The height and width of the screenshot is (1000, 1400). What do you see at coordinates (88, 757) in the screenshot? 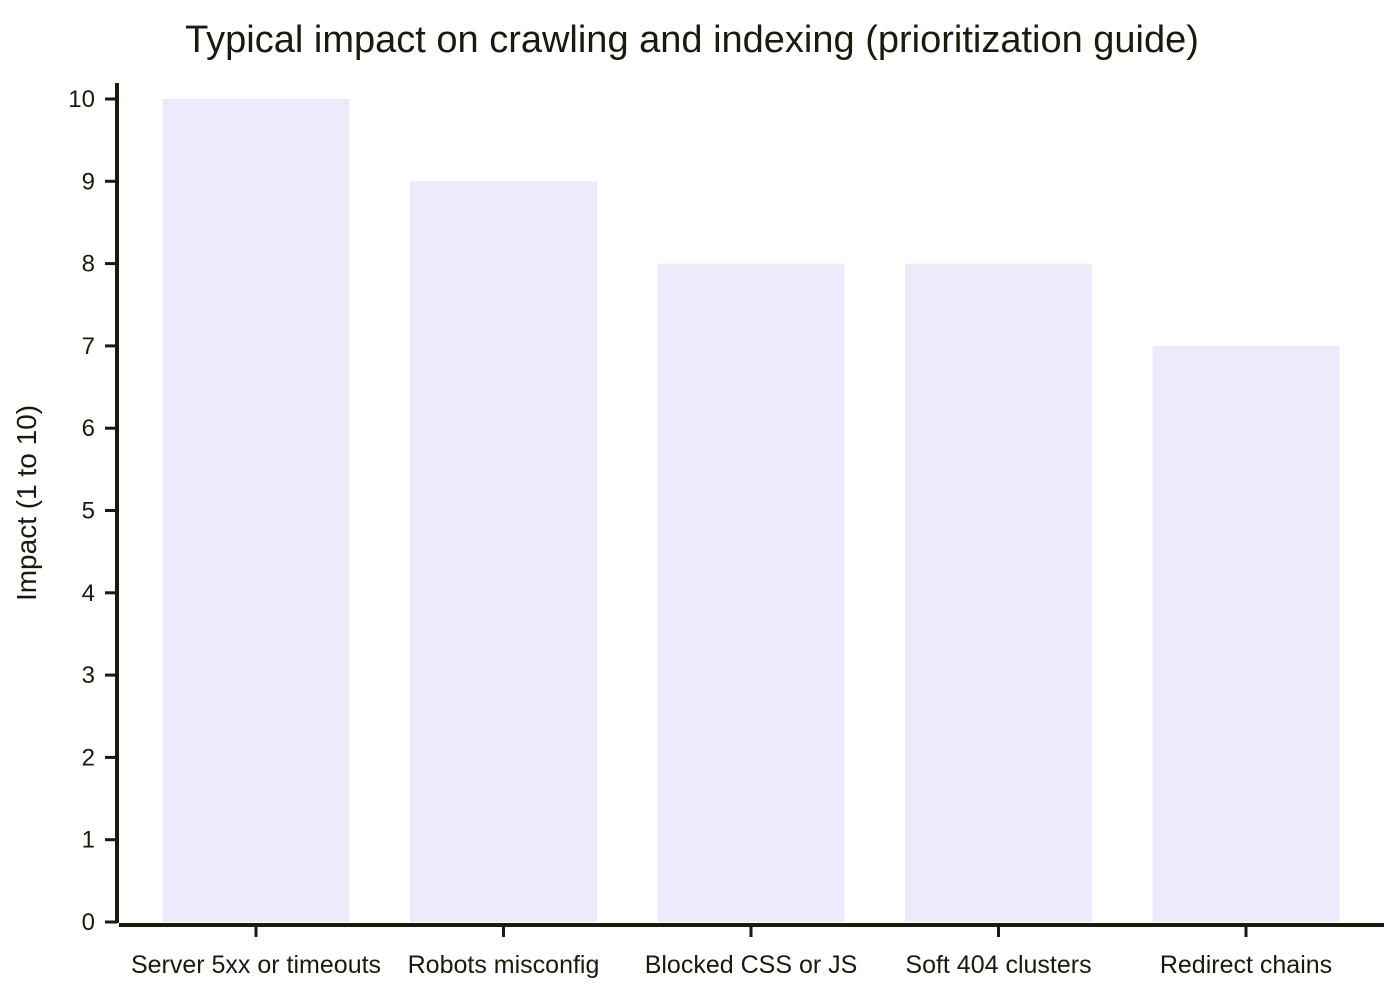
I see `y-tick-label: 2` at bounding box center [88, 757].